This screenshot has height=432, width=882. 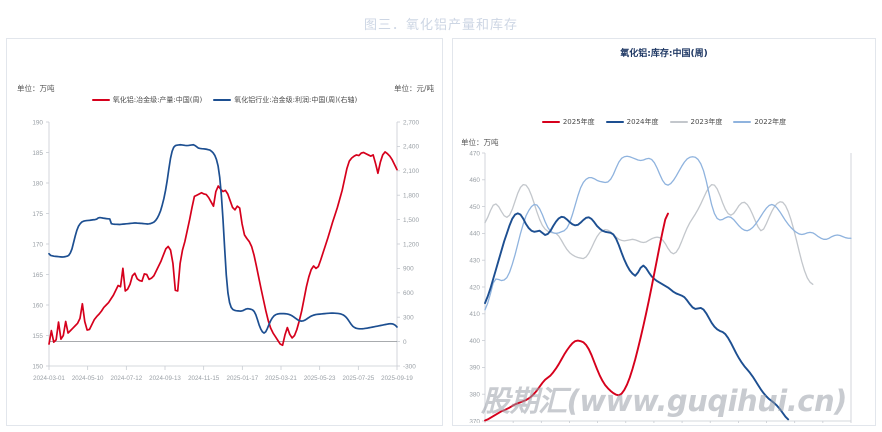 What do you see at coordinates (770, 122) in the screenshot?
I see `legend-label: 2022年度` at bounding box center [770, 122].